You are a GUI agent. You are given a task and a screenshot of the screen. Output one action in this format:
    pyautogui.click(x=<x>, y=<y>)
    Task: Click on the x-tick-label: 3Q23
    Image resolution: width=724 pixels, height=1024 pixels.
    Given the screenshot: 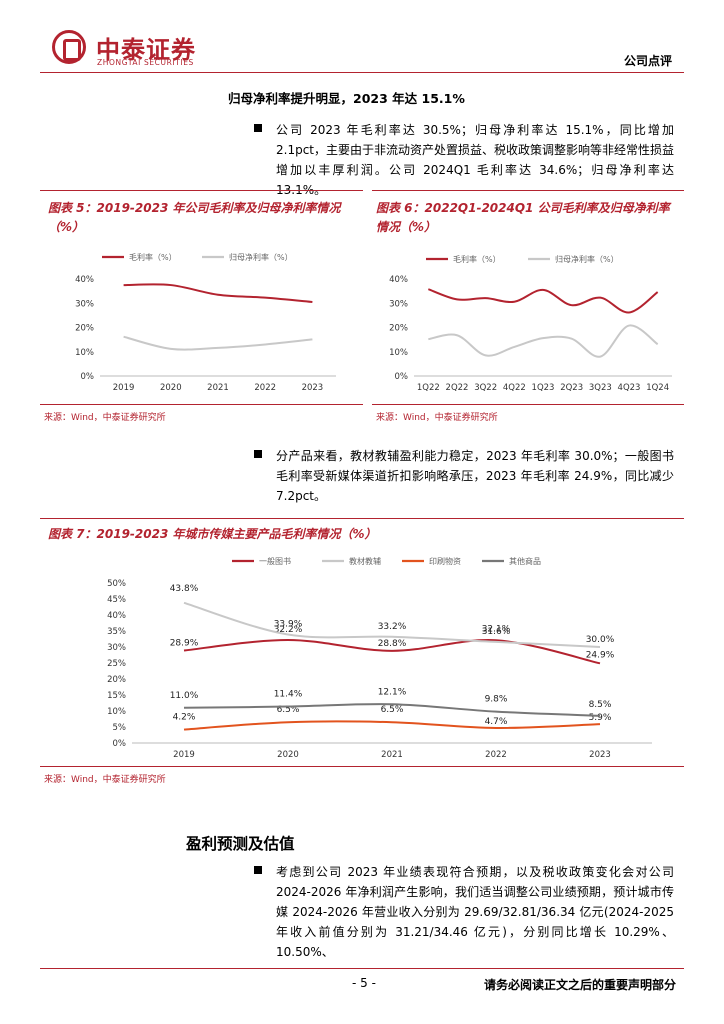 What is the action you would take?
    pyautogui.click(x=600, y=388)
    